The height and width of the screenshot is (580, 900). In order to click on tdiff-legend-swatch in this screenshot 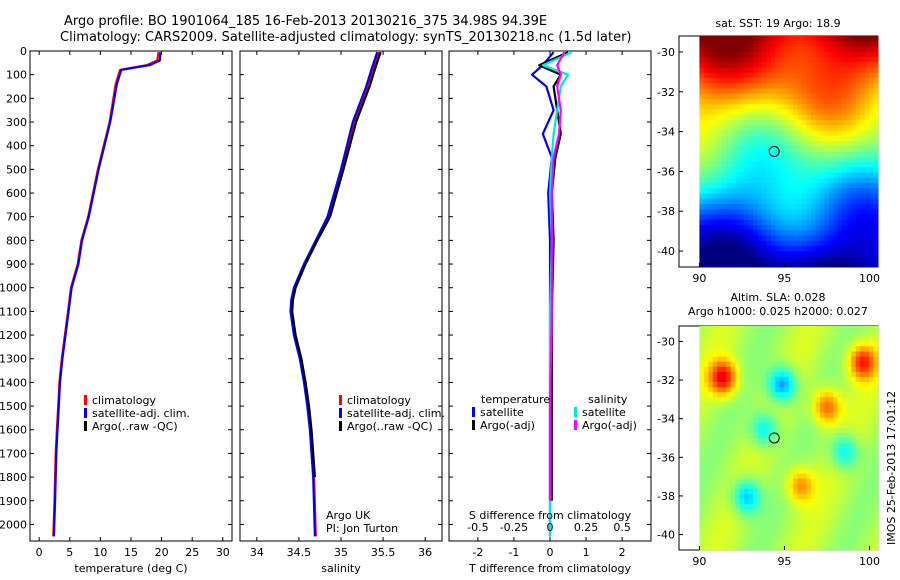, I will do `click(473, 412)`.